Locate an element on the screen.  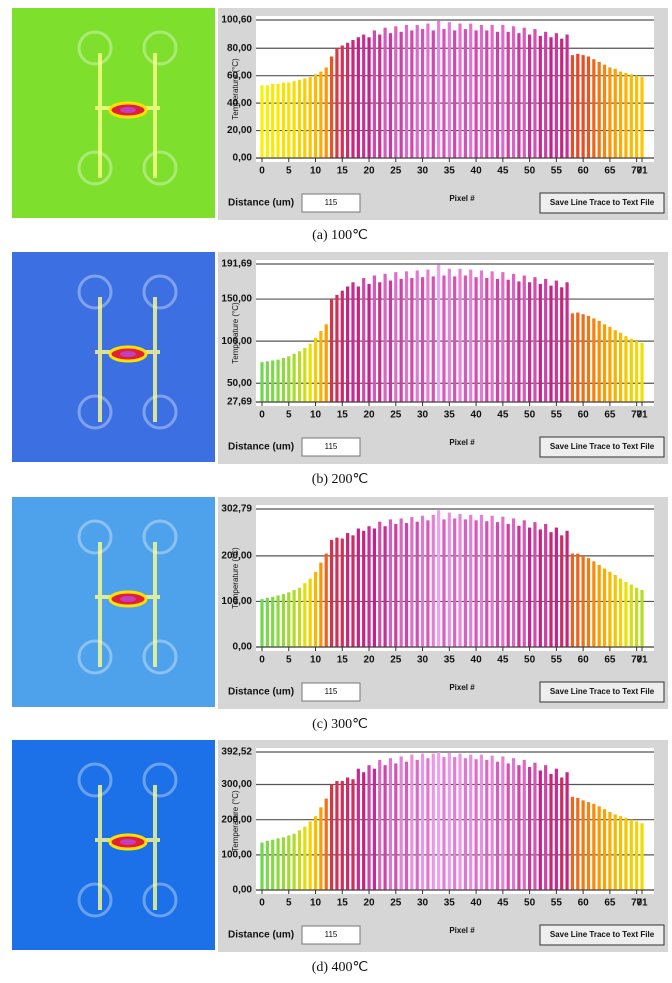
x-tick-label: 70 is located at coordinates (637, 415).